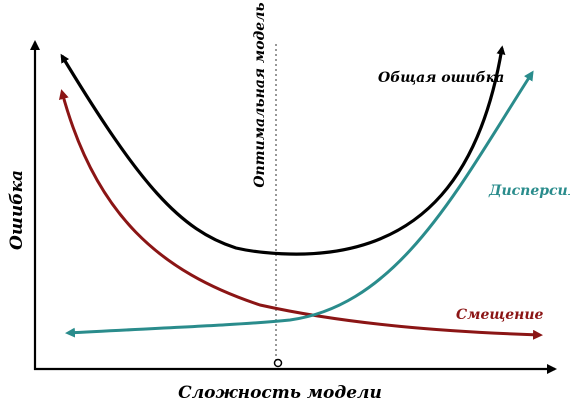  I want to click on bias-label: Смещение, so click(500, 315).